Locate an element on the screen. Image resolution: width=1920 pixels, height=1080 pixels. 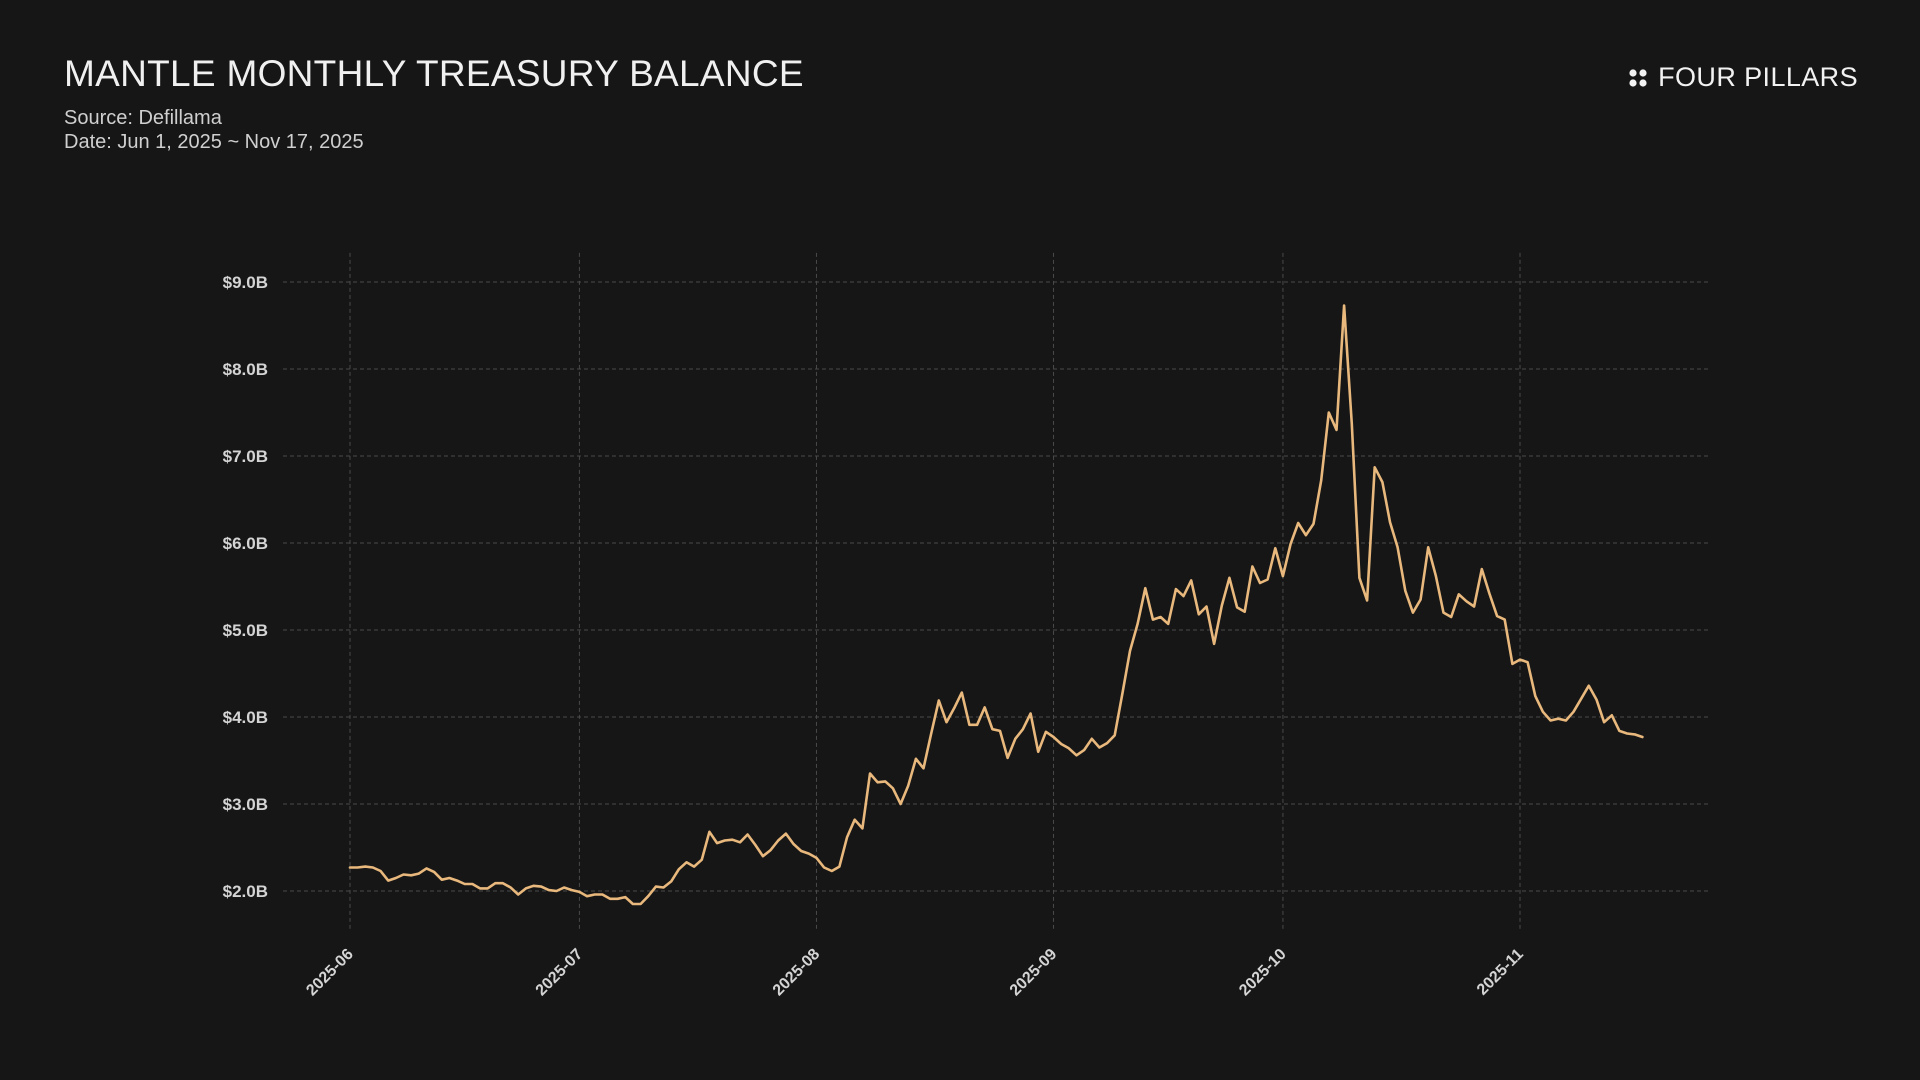
y-tick-label: $5.0B is located at coordinates (245, 630).